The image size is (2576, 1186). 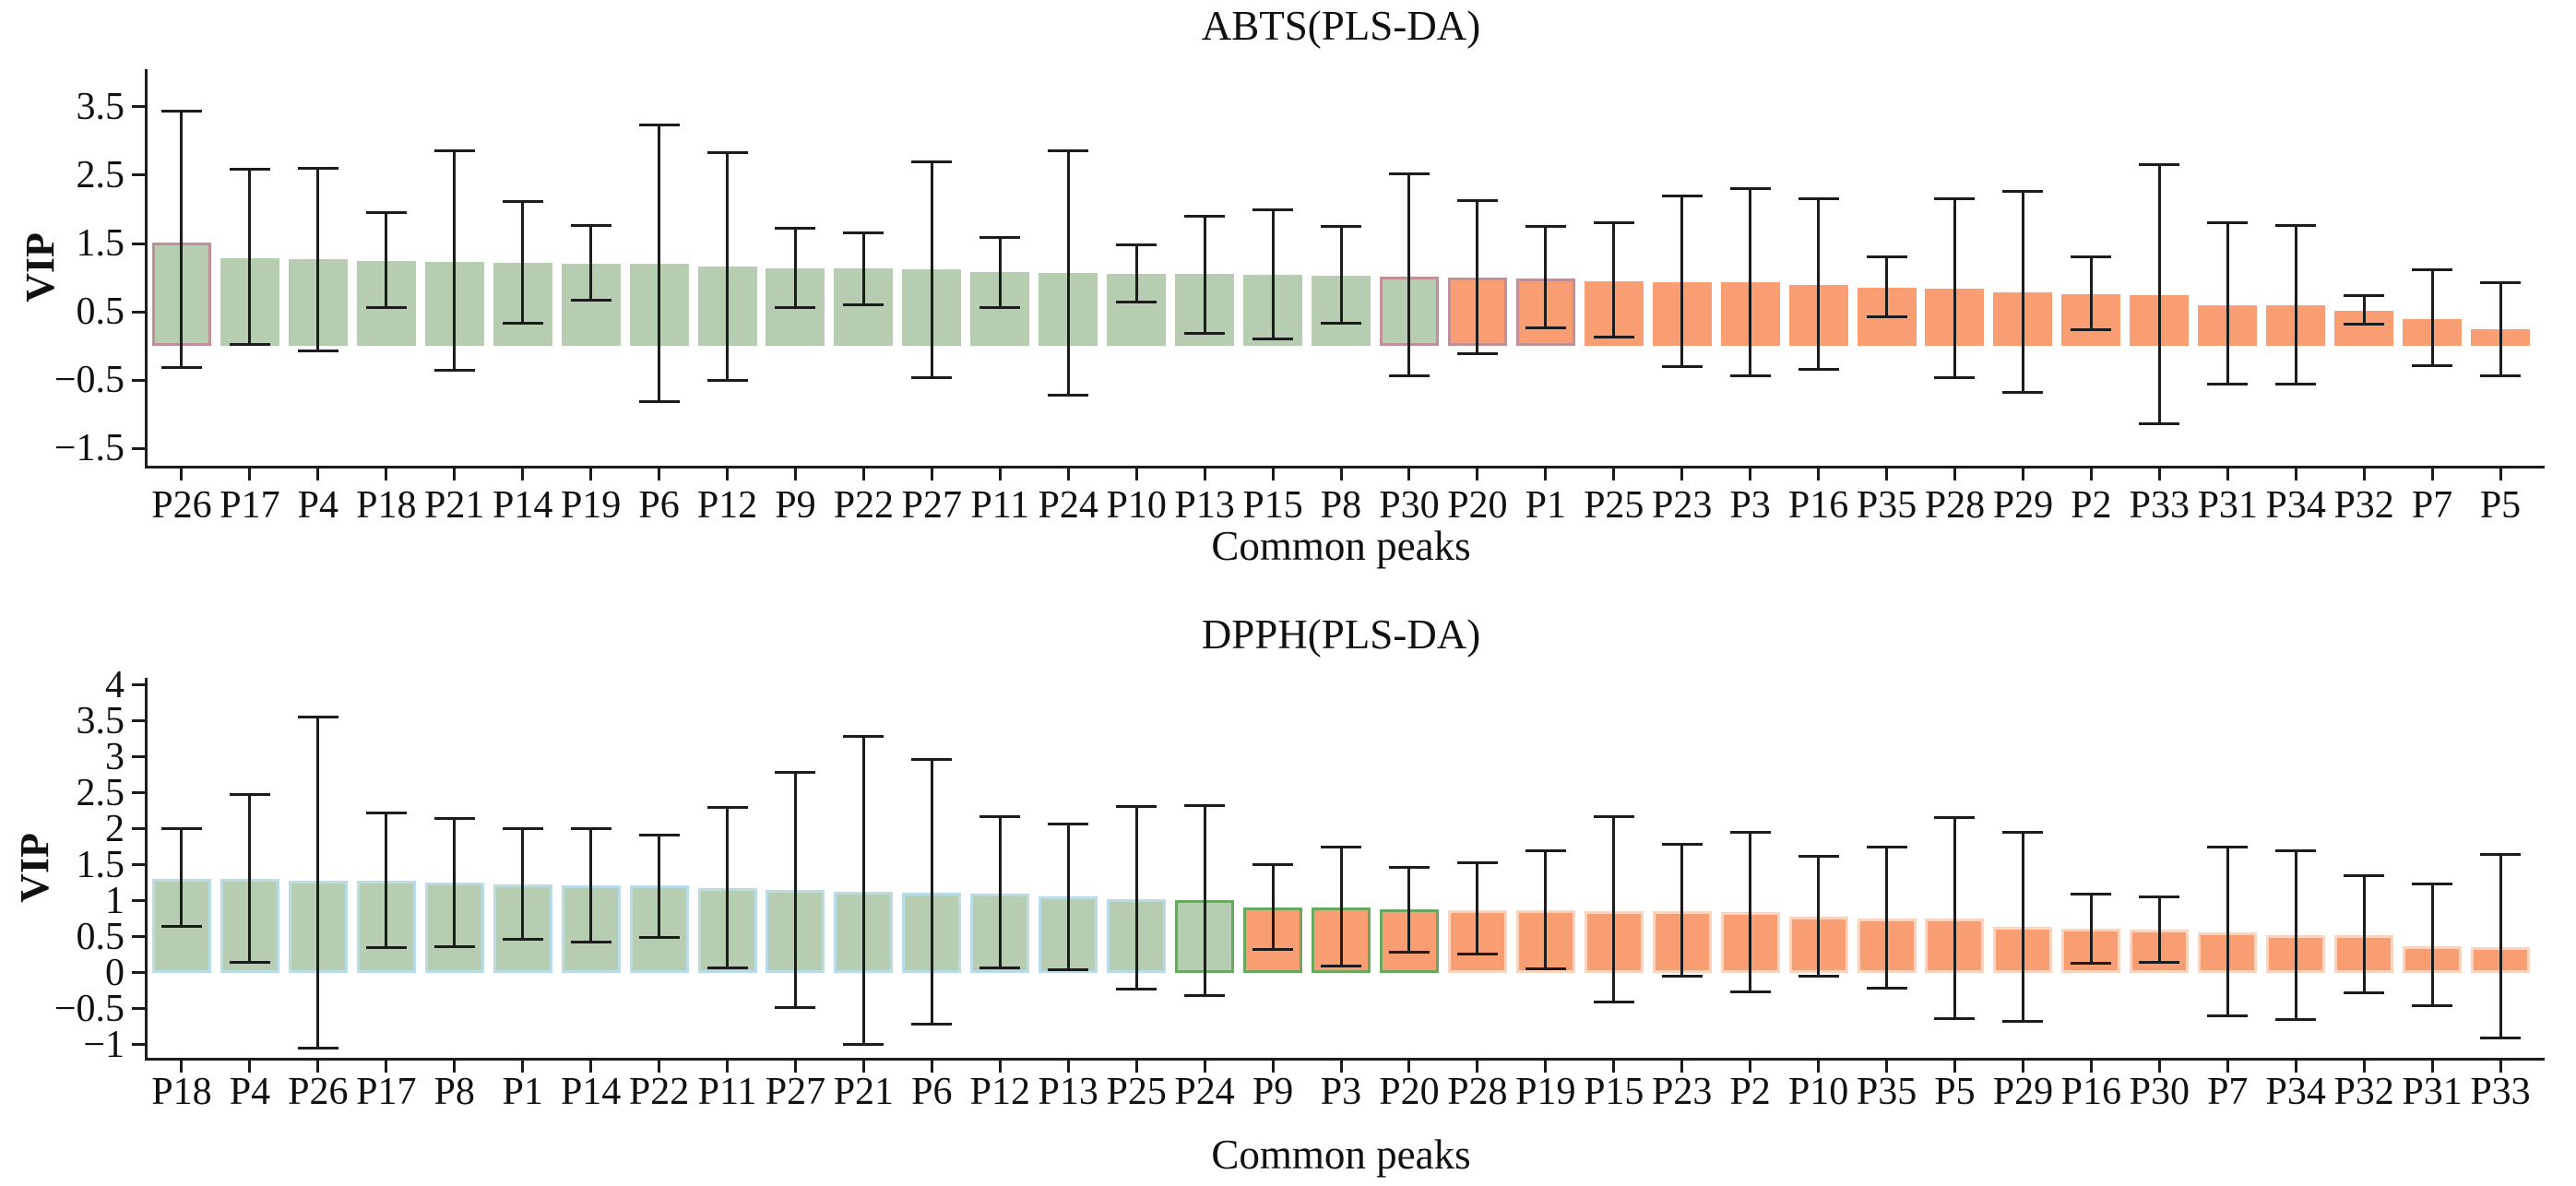 What do you see at coordinates (2432, 365) in the screenshot?
I see `error-cap-bottom-P7` at bounding box center [2432, 365].